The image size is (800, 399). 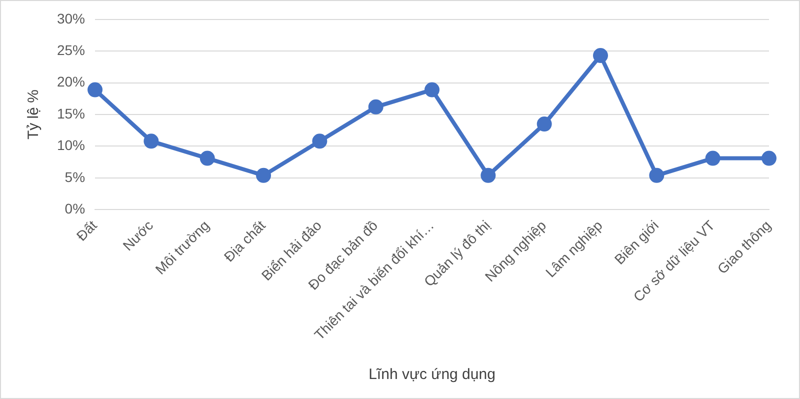 I want to click on y-tick-label: 30%, so click(x=71, y=18).